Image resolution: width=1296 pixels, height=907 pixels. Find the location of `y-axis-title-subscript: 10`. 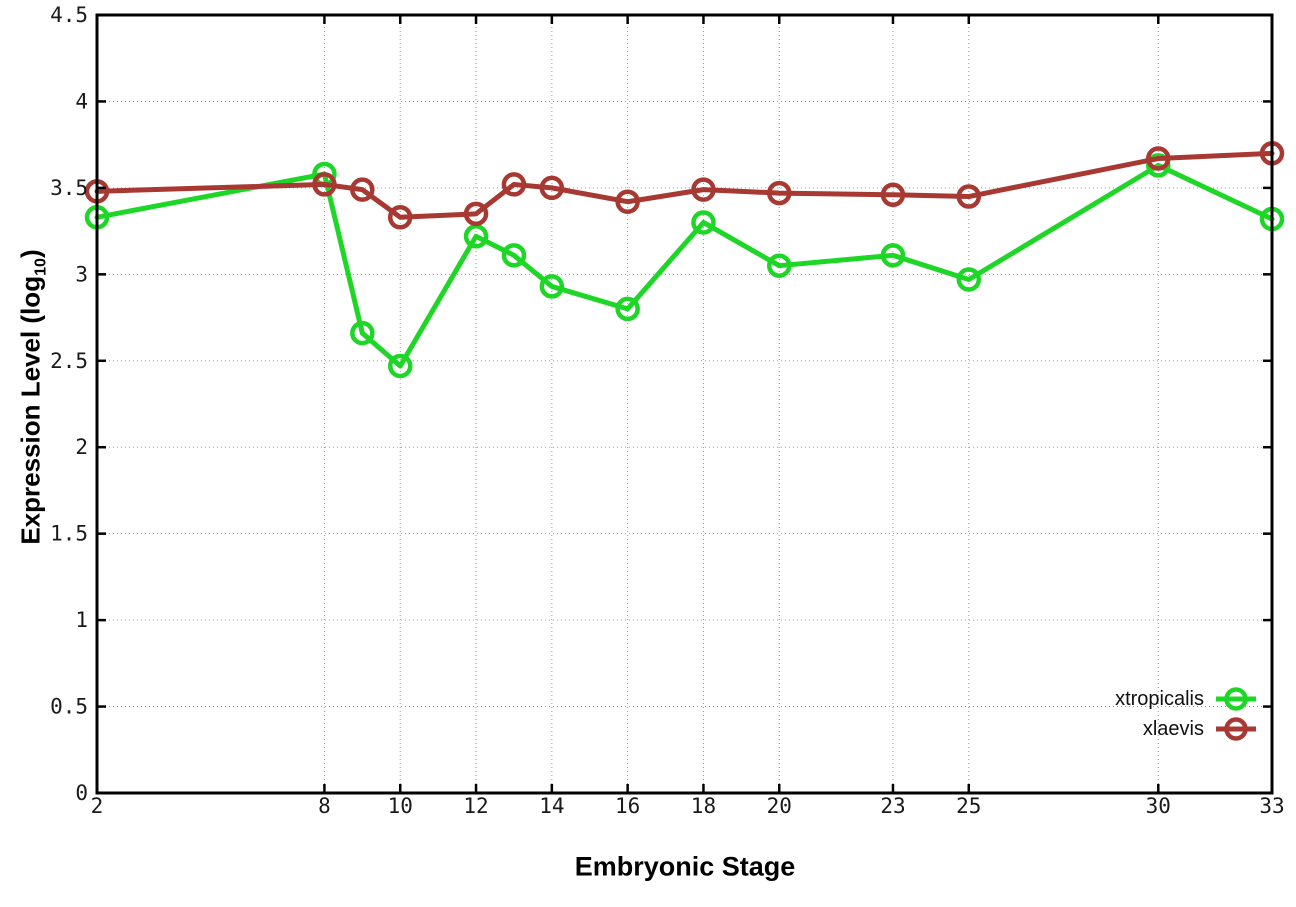

y-axis-title-subscript: 10 is located at coordinates (40, 267).